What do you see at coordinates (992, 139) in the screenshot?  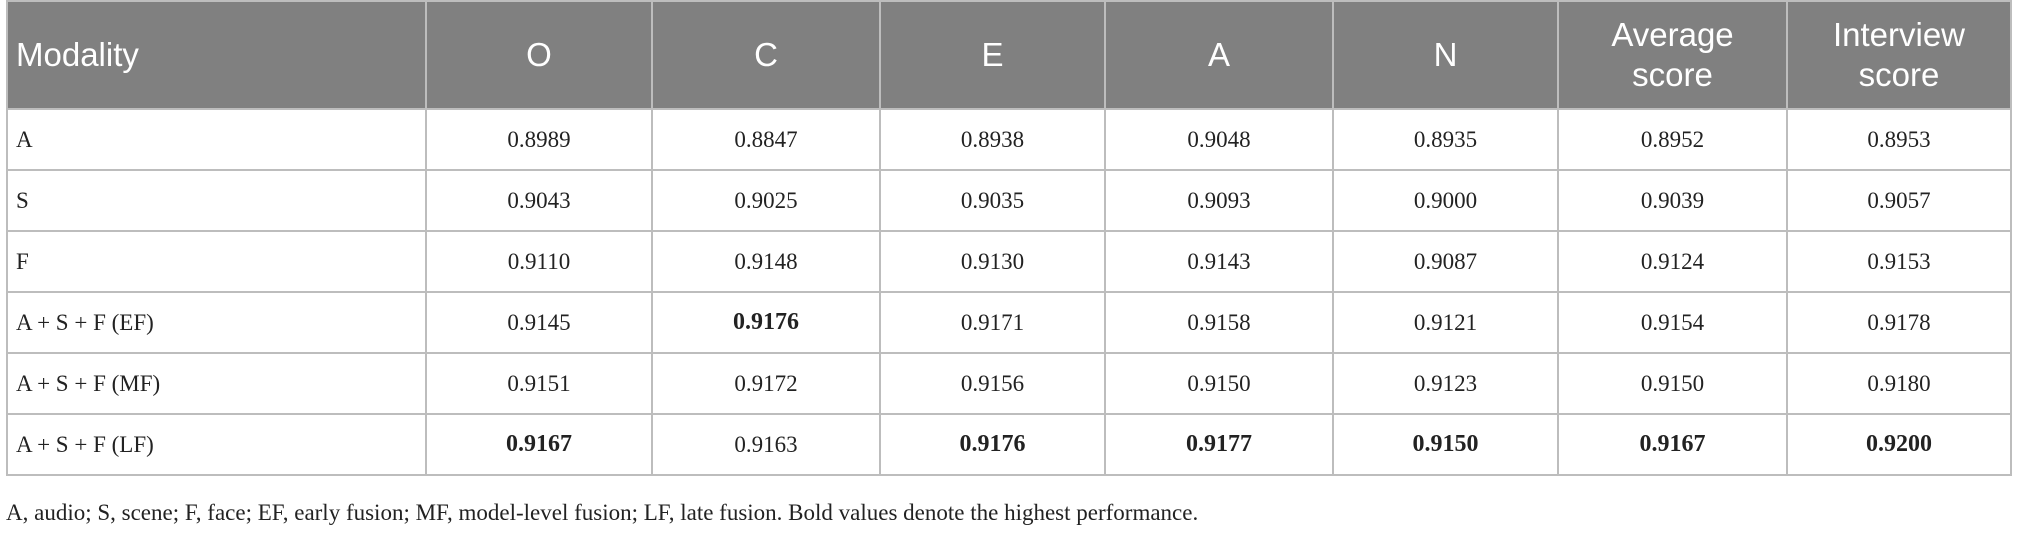 I see `table-cell: 0.8938` at bounding box center [992, 139].